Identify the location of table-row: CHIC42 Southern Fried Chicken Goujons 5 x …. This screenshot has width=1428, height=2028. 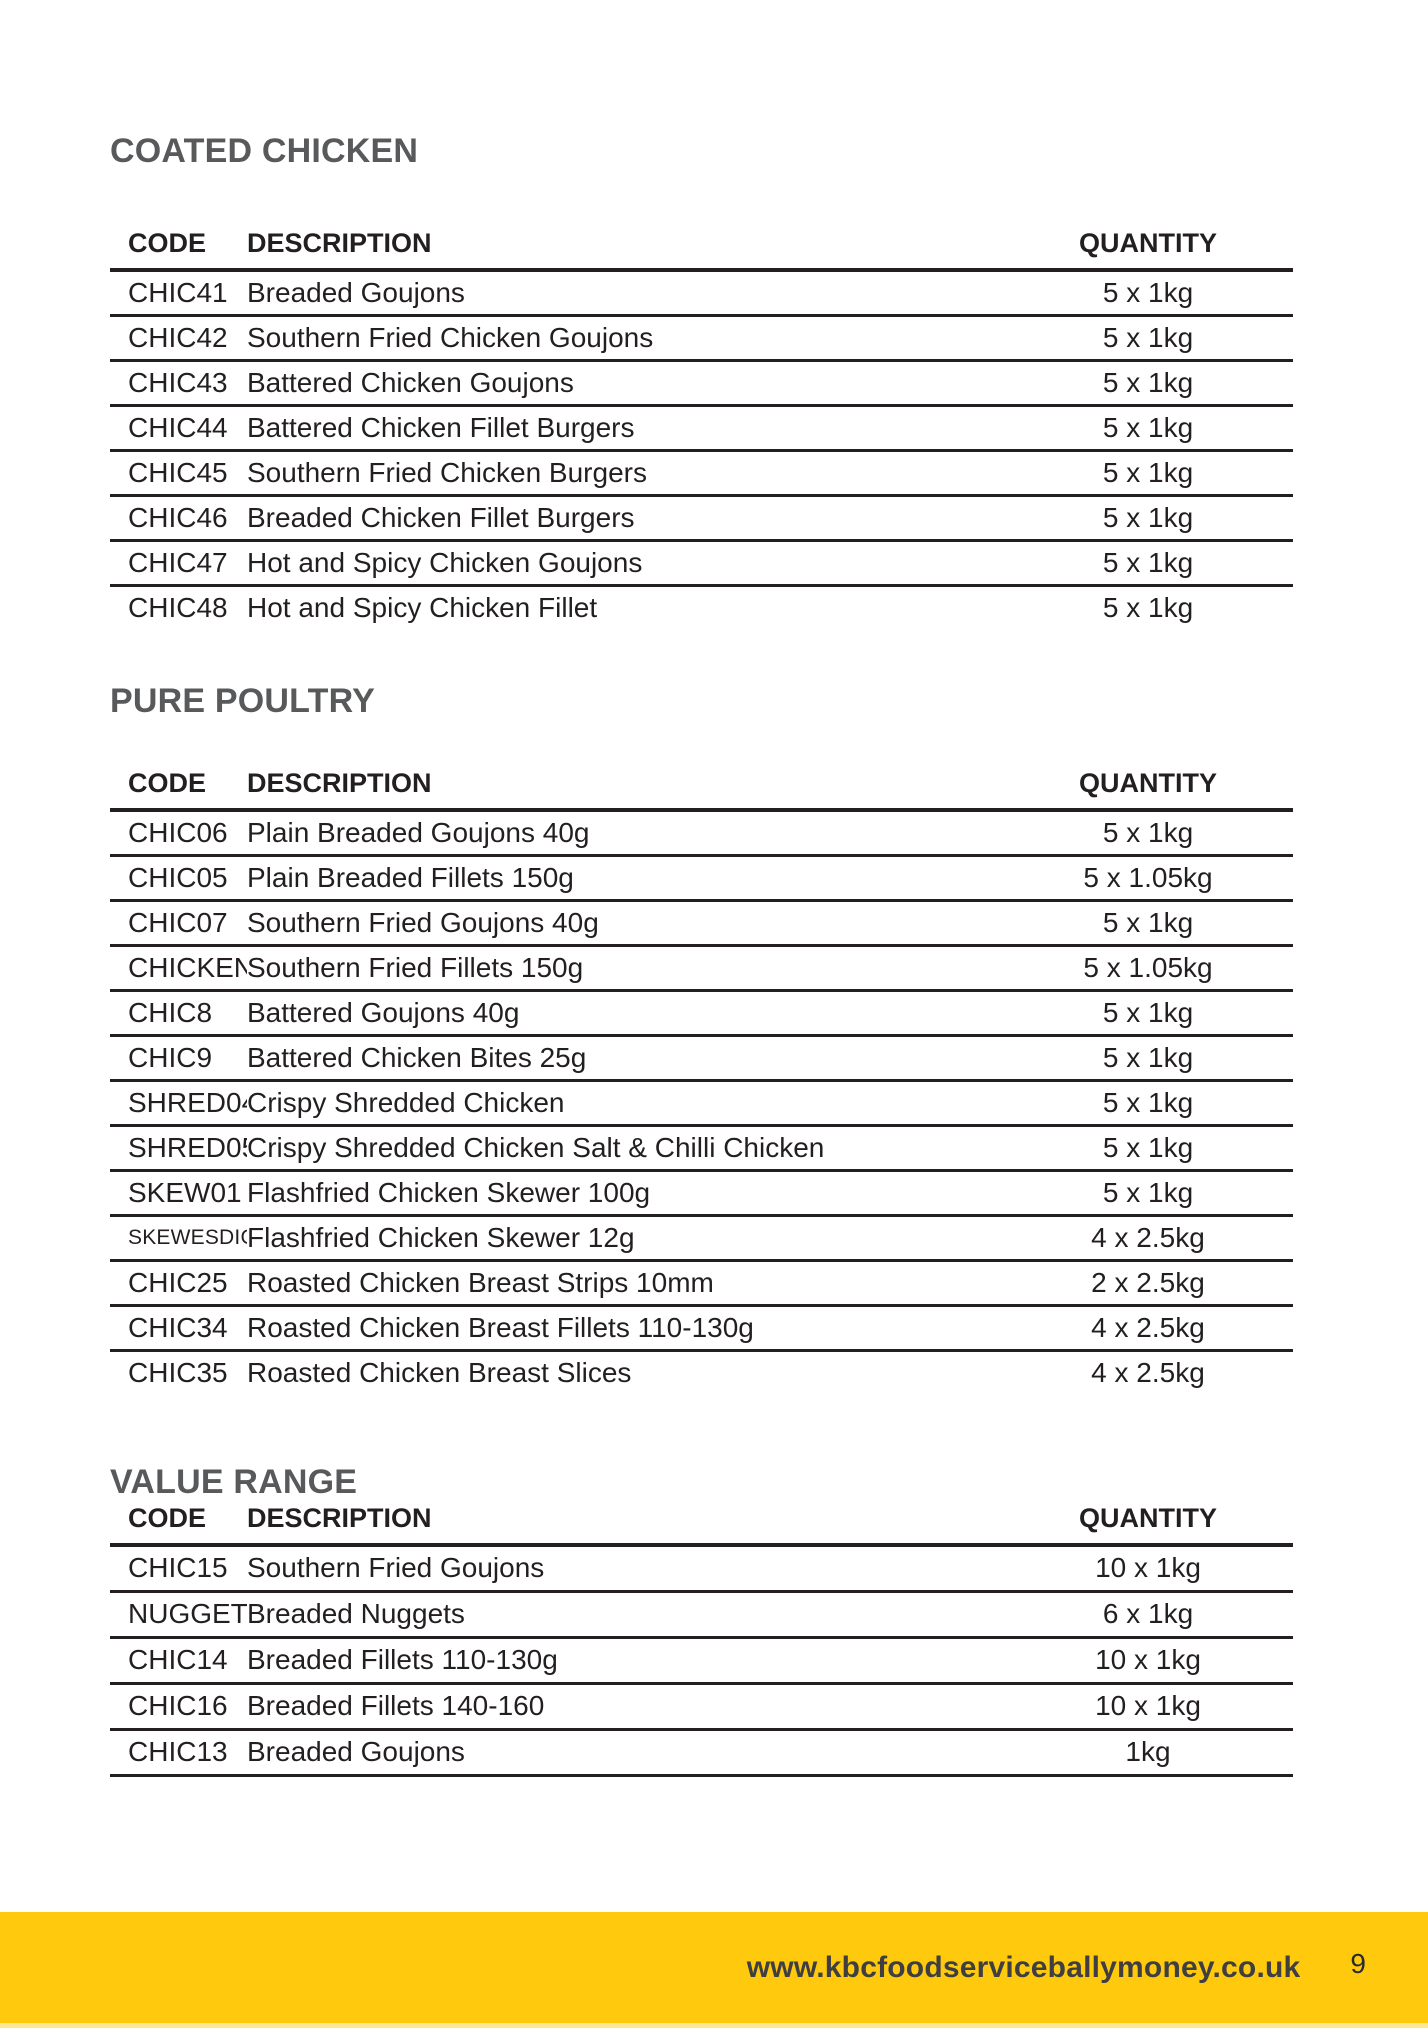
(701, 338).